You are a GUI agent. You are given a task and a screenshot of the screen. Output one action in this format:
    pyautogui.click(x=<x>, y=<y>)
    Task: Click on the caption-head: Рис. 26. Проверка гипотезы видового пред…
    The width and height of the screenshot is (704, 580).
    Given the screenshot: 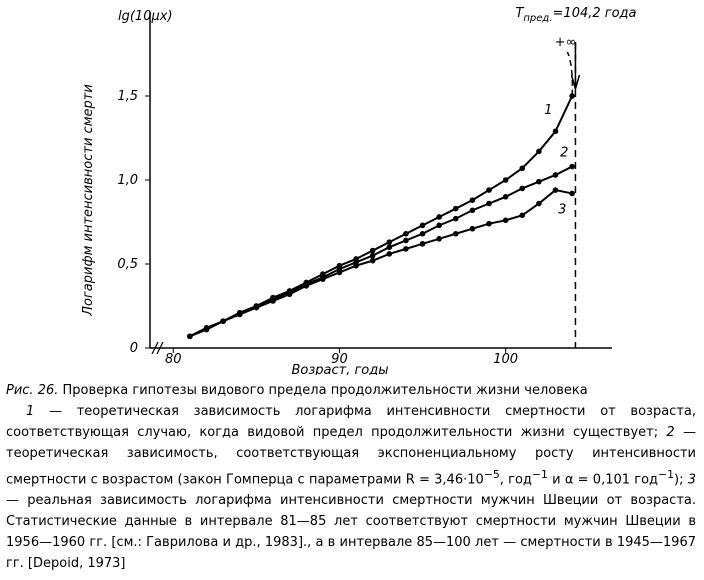 What is the action you would take?
    pyautogui.click(x=351, y=390)
    